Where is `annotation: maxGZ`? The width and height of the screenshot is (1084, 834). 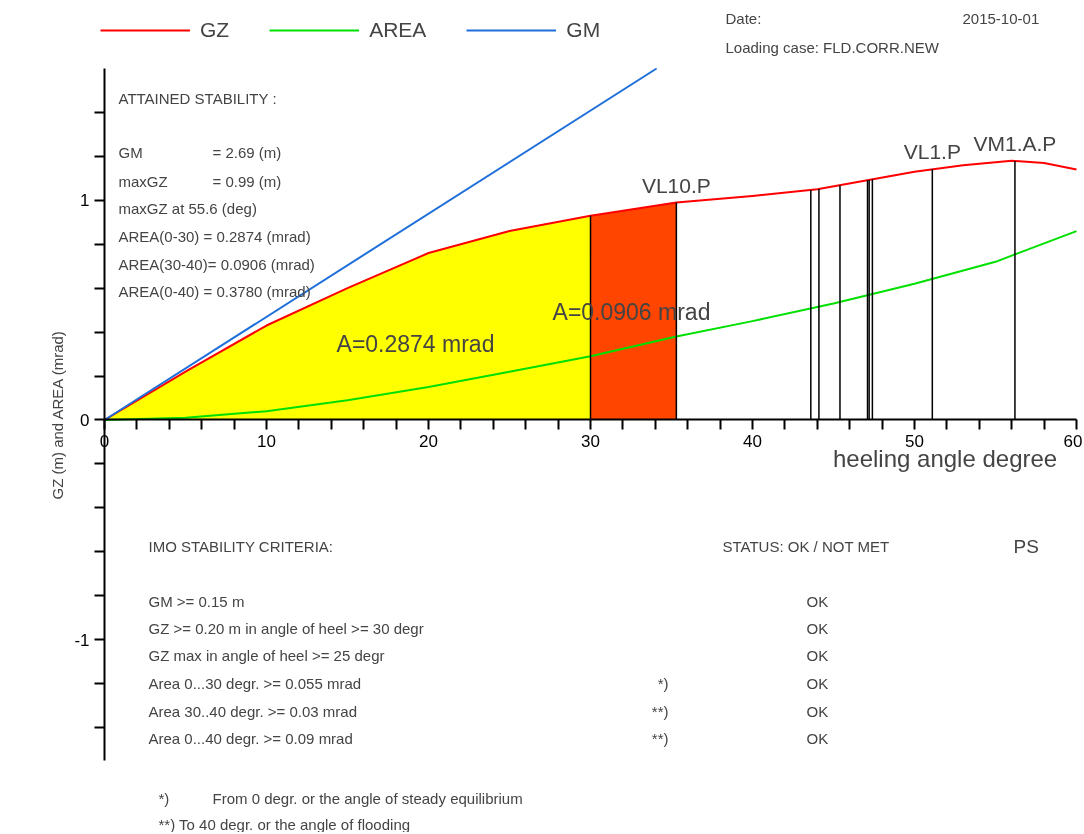 annotation: maxGZ is located at coordinates (143, 181).